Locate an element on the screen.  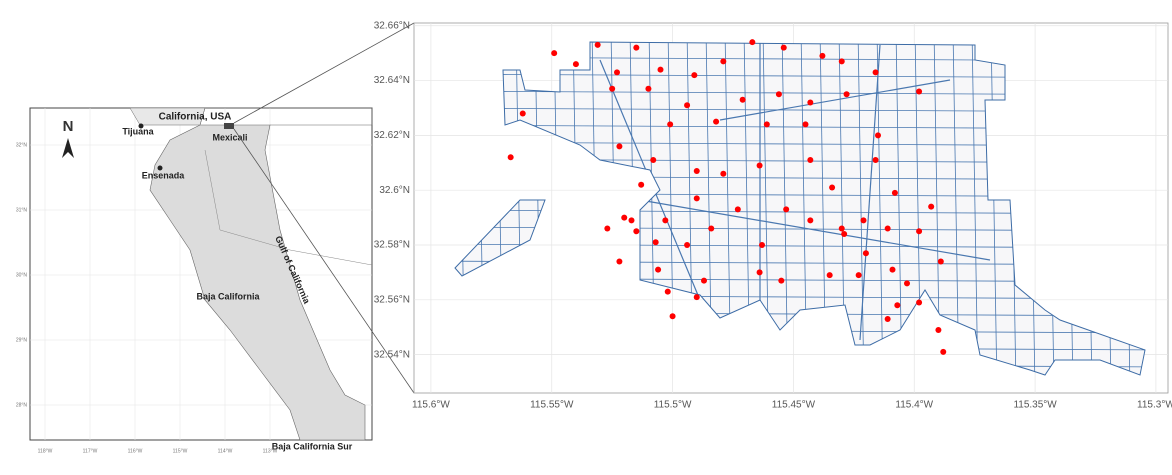
x-tick-label: 115.6°W is located at coordinates (431, 405).